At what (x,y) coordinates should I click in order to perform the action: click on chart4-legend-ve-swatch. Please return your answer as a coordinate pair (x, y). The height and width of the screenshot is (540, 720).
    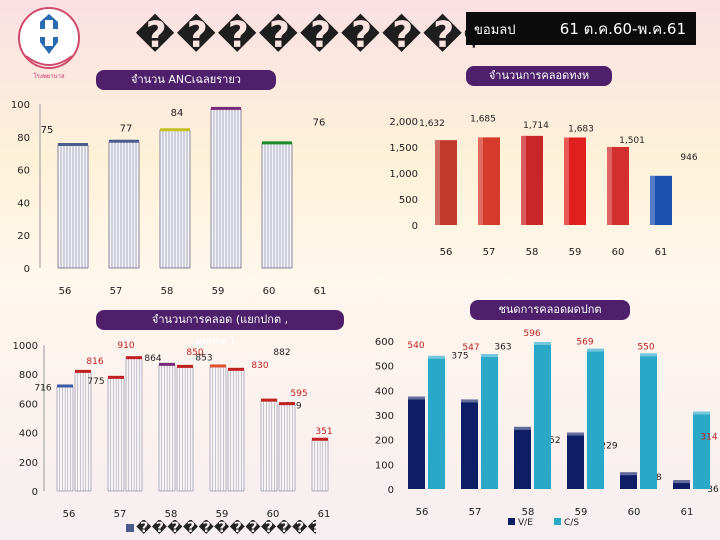
    Looking at the image, I should click on (511, 521).